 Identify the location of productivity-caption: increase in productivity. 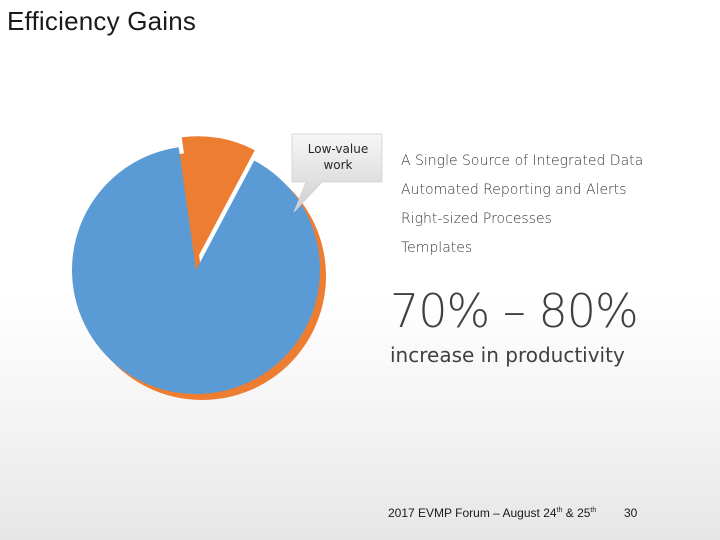
(507, 355).